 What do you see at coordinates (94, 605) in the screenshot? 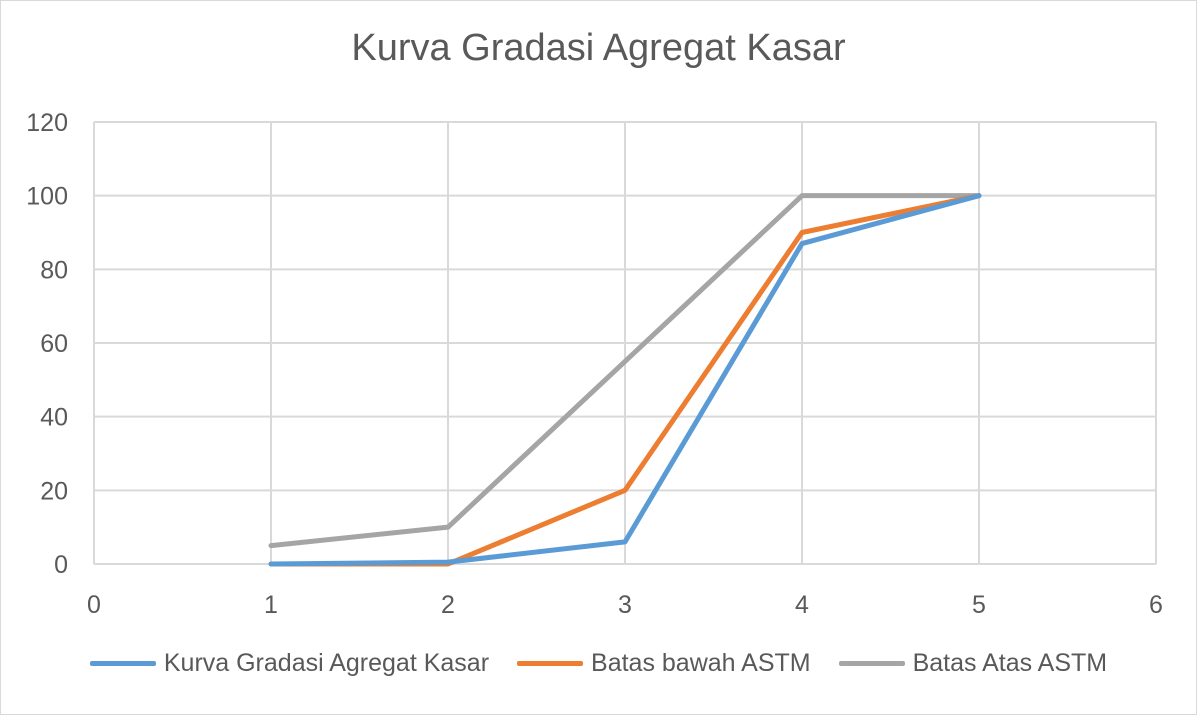
I see `x-tick-label-0: 0` at bounding box center [94, 605].